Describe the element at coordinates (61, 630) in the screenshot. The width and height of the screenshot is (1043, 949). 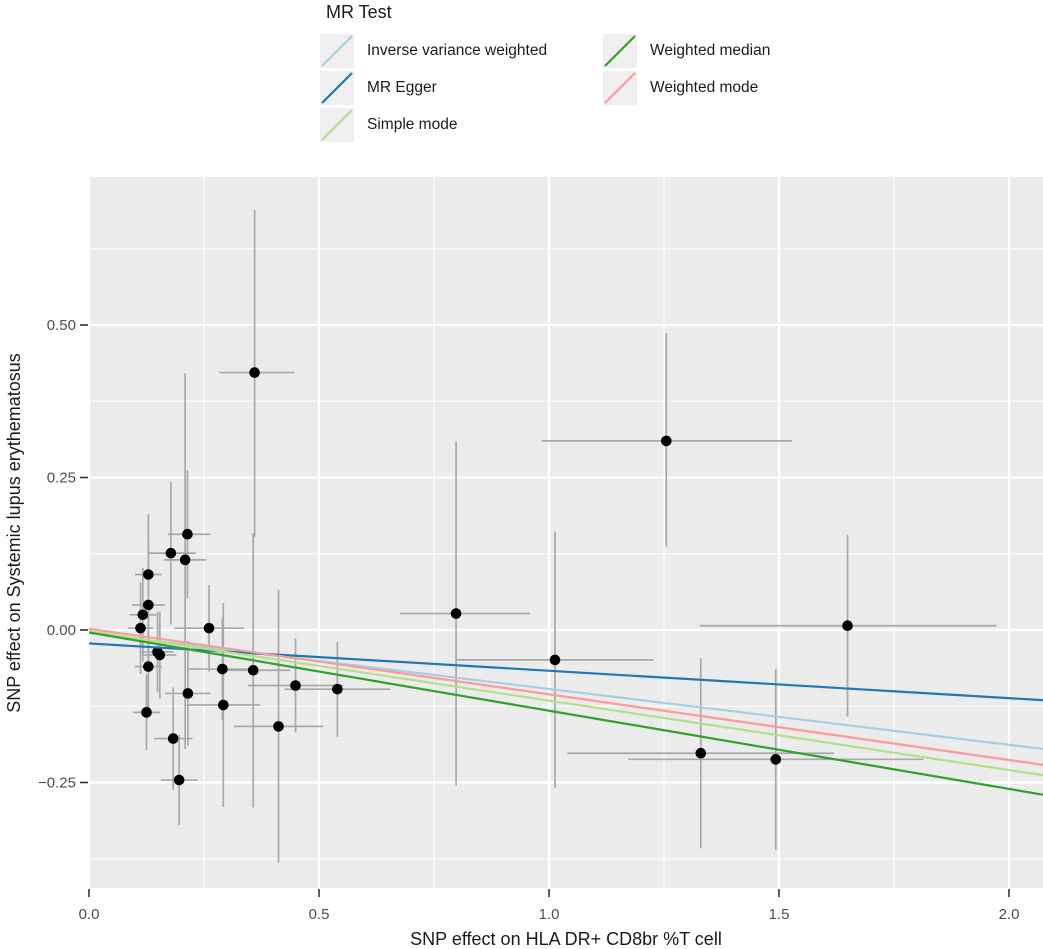
I see `y-tick-label: 0.00` at that location.